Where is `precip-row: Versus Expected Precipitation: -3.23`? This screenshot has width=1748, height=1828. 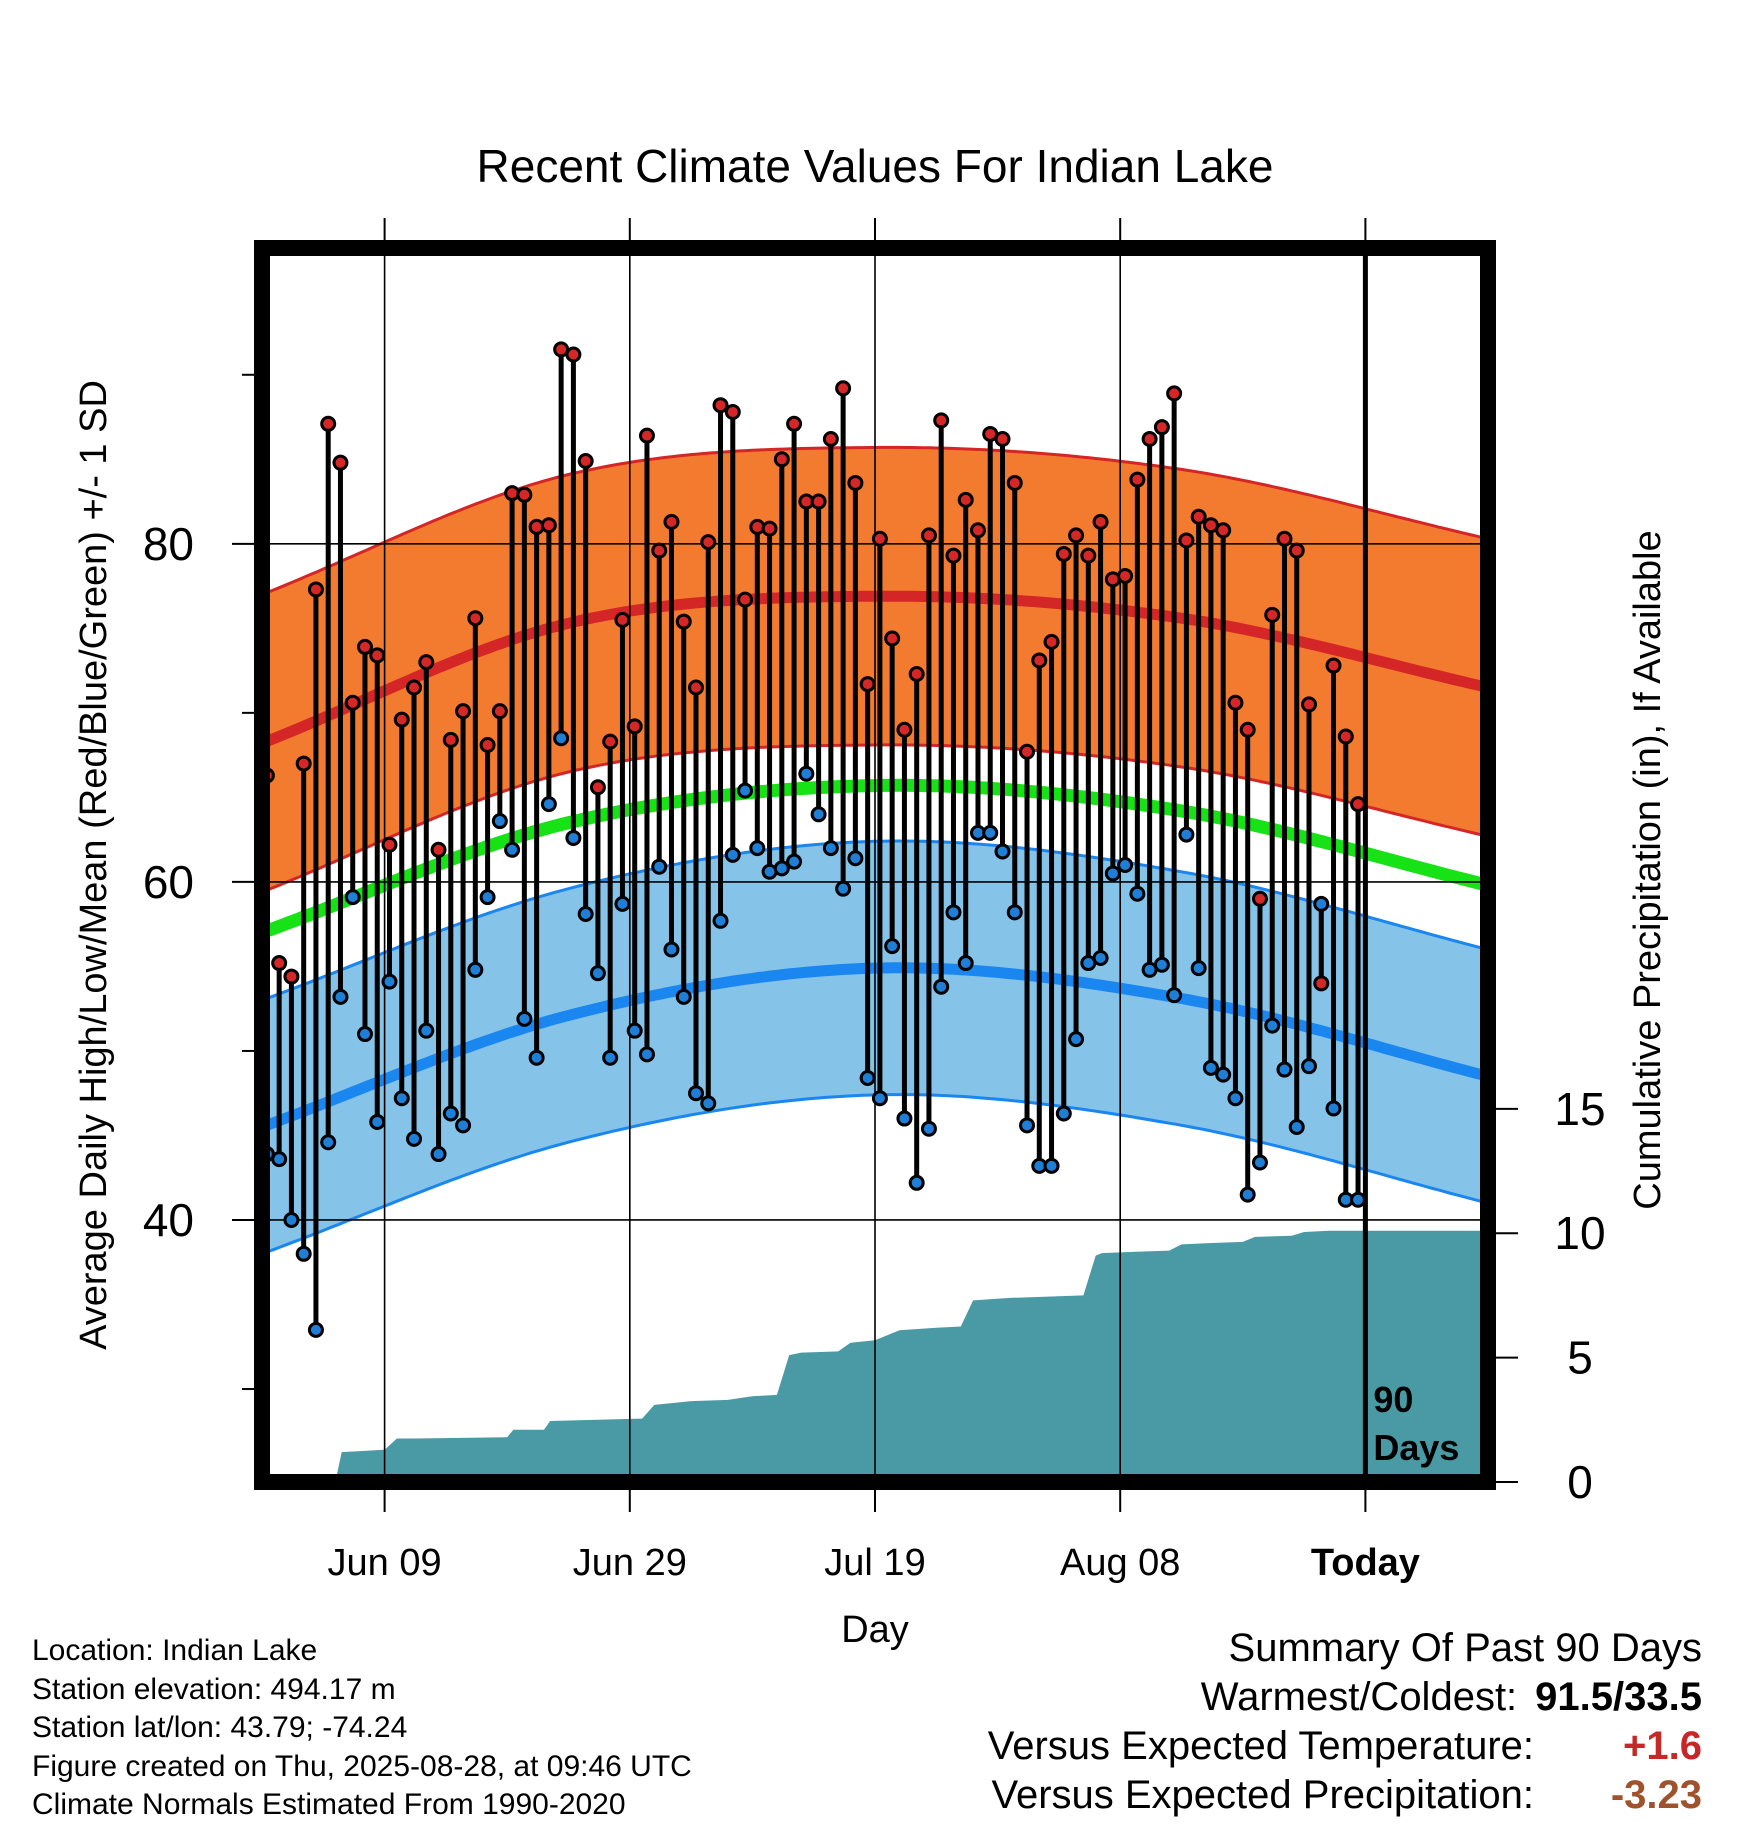 precip-row: Versus Expected Precipitation: -3.23 is located at coordinates (1345, 1795).